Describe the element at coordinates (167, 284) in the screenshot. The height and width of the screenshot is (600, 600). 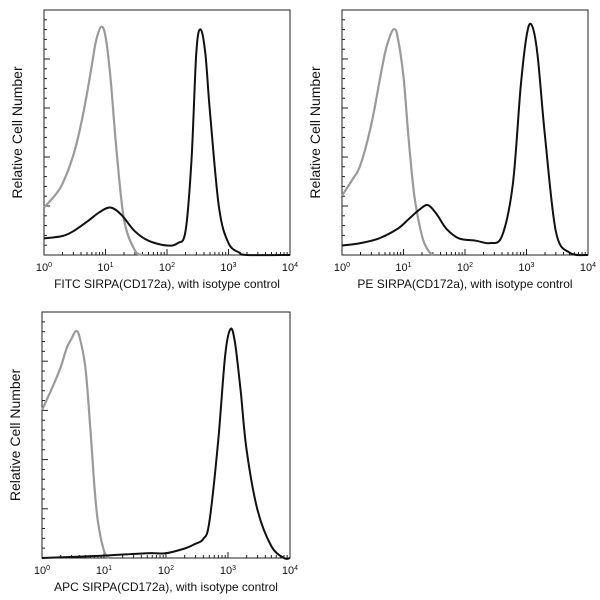
I see `x-axis-label: FITC SIRPA(CD172a), with isotype control` at that location.